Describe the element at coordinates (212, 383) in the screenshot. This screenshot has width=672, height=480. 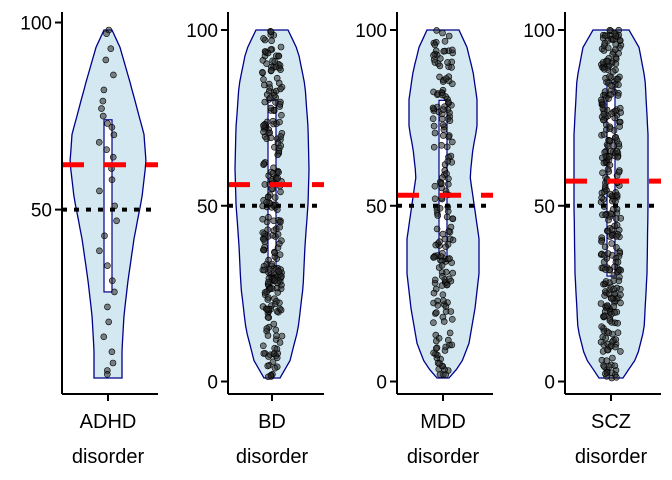
I see `y-tick-label: 0` at that location.